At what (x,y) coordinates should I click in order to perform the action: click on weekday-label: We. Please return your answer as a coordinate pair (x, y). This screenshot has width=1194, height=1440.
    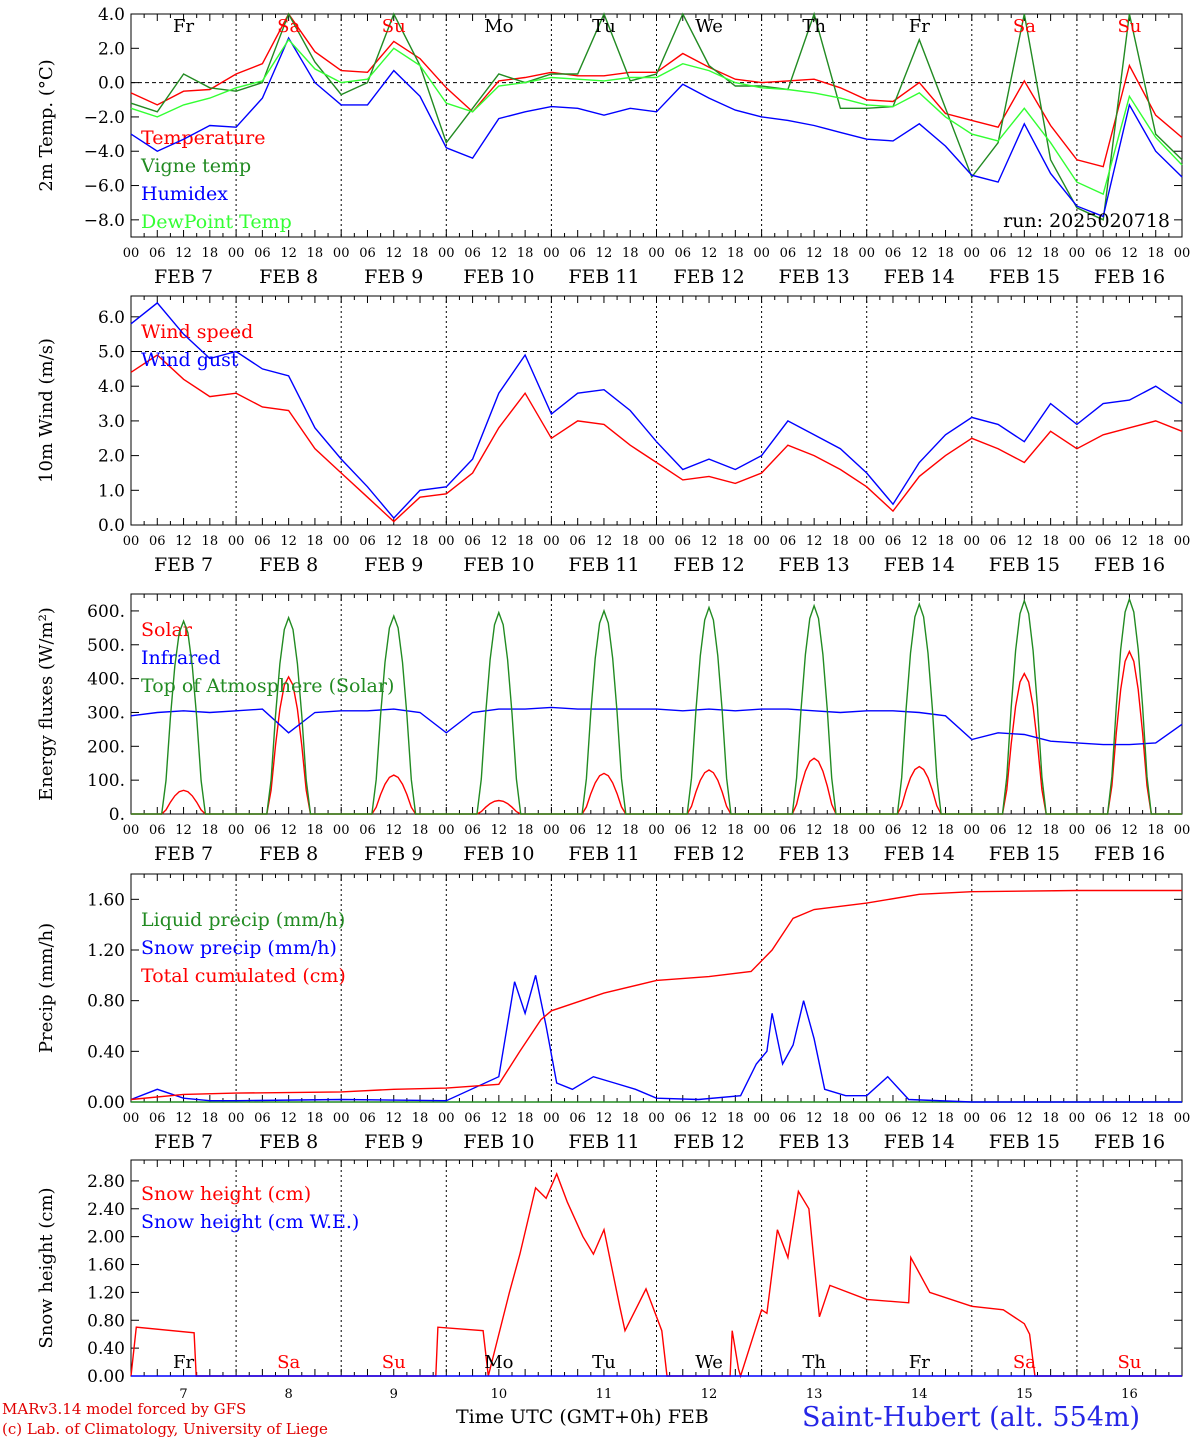
    Looking at the image, I should click on (709, 26).